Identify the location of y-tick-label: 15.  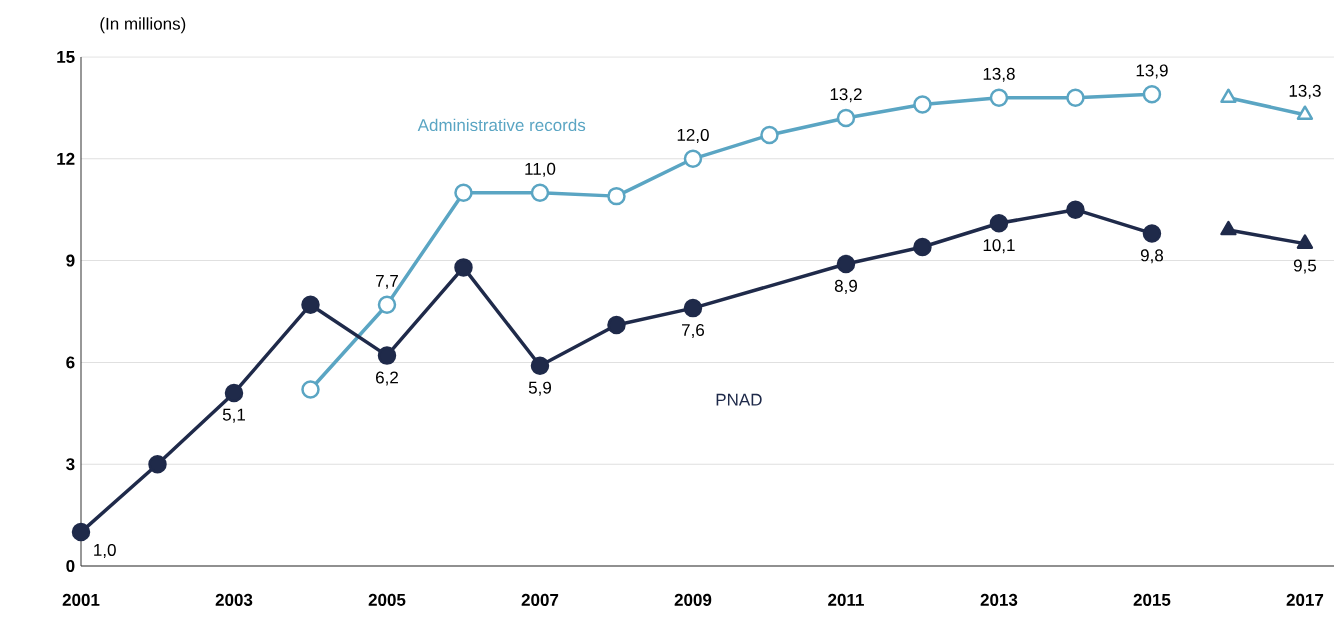
(66, 57).